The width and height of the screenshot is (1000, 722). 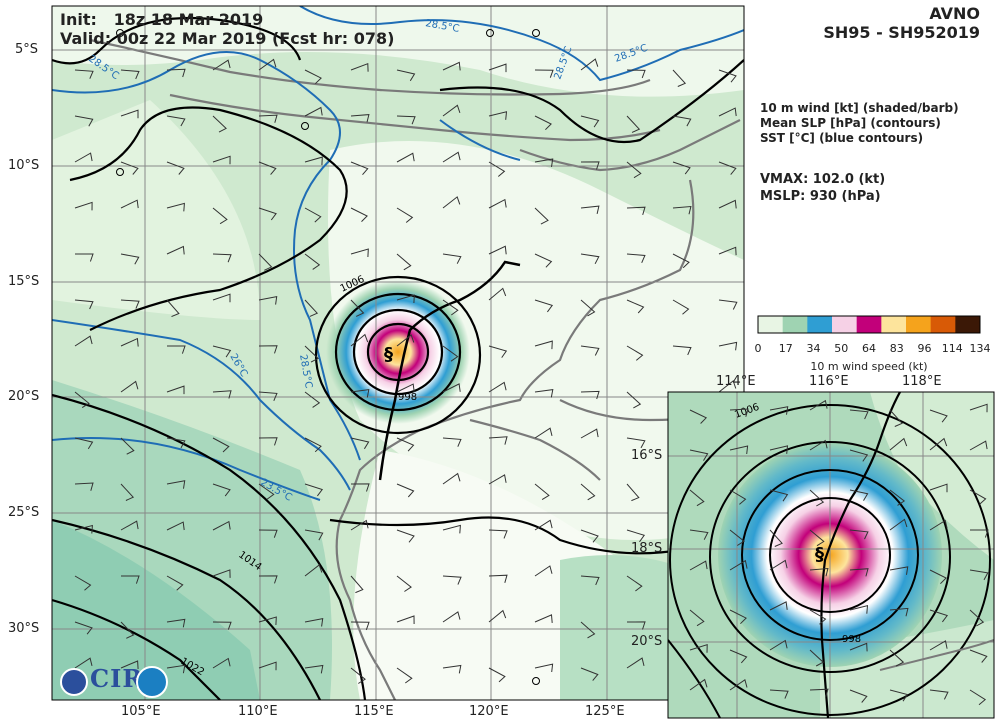 I want to click on colorbar-tick-label: 0, so click(x=758, y=348).